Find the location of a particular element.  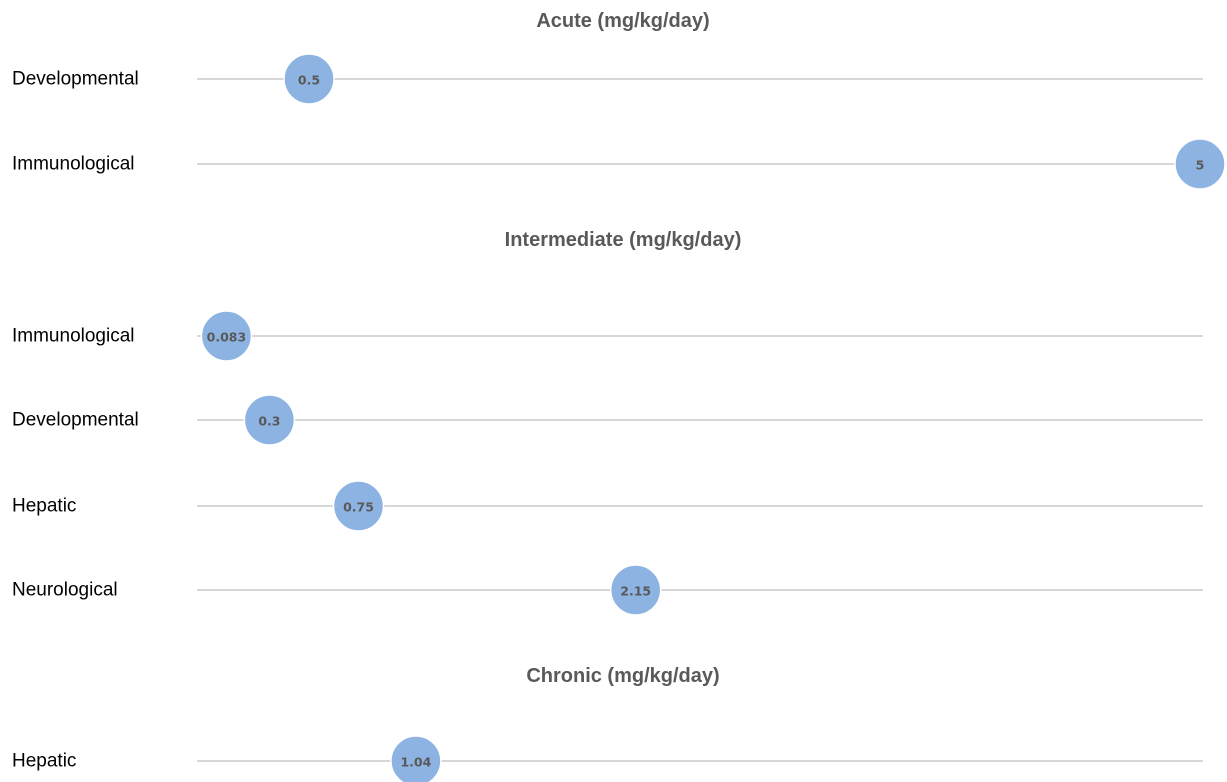

data-label: 0.083 is located at coordinates (227, 337).